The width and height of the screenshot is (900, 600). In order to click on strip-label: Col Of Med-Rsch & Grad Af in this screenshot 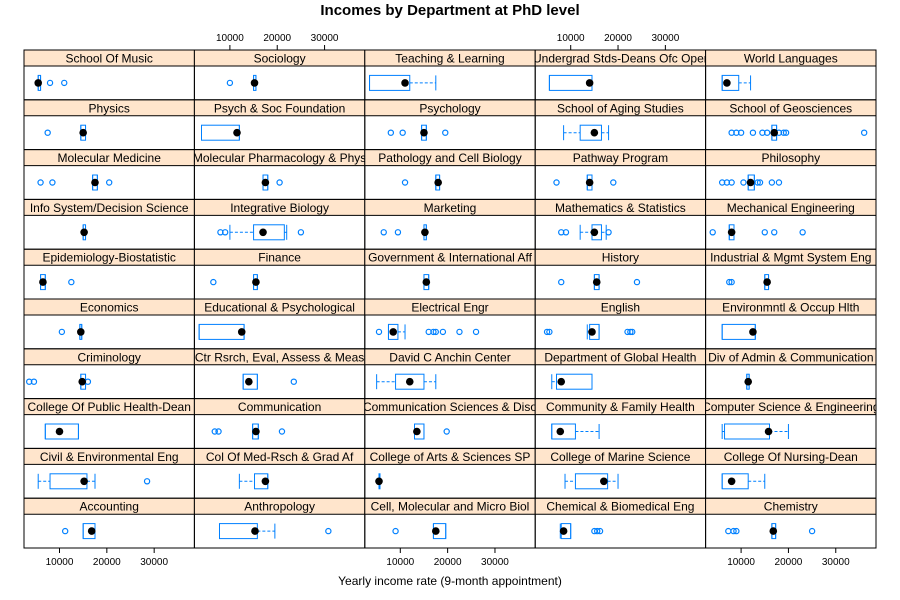, I will do `click(280, 457)`.